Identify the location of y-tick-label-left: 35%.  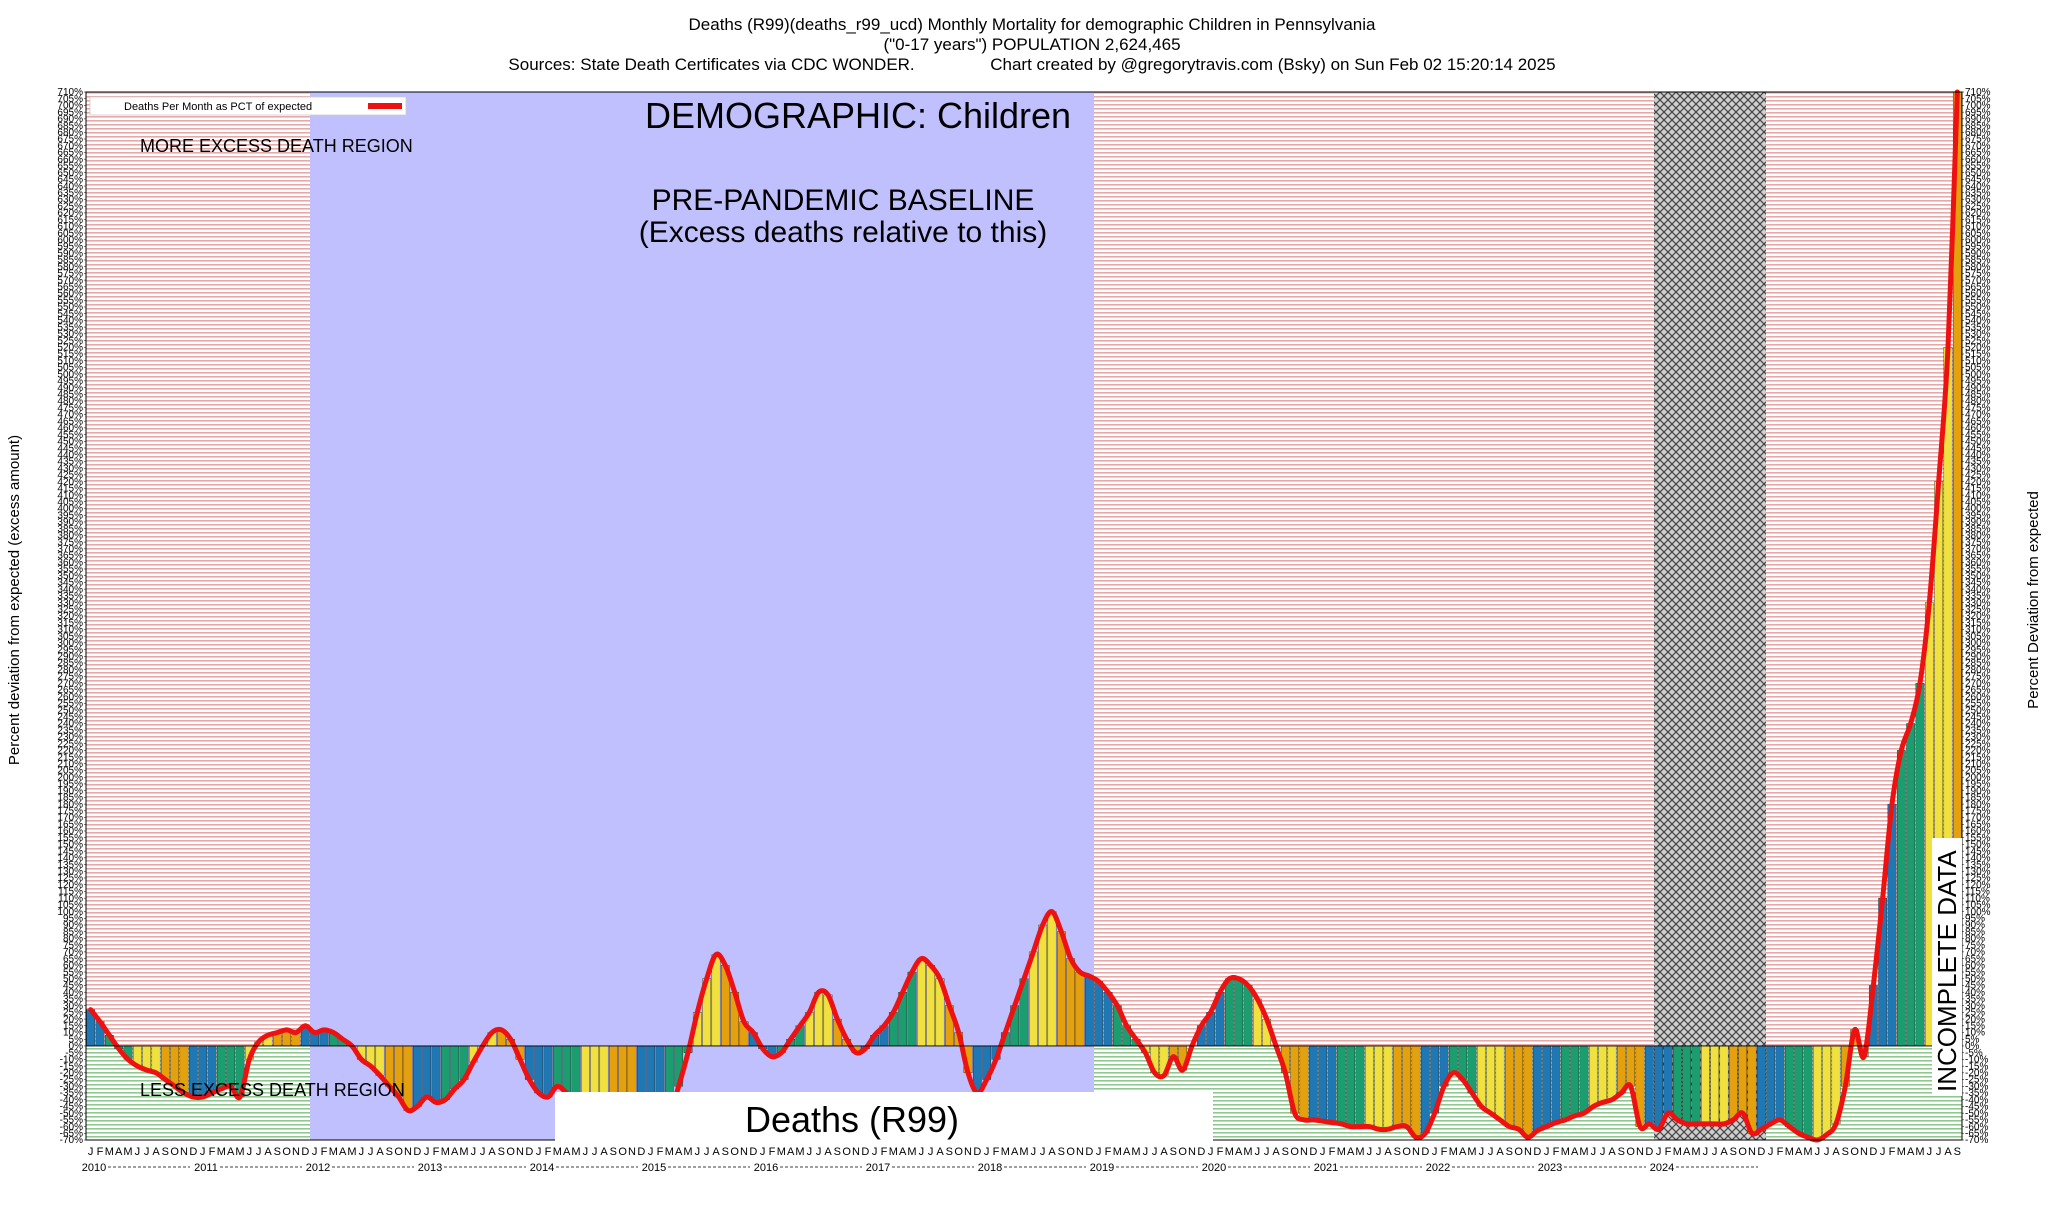
(73, 999).